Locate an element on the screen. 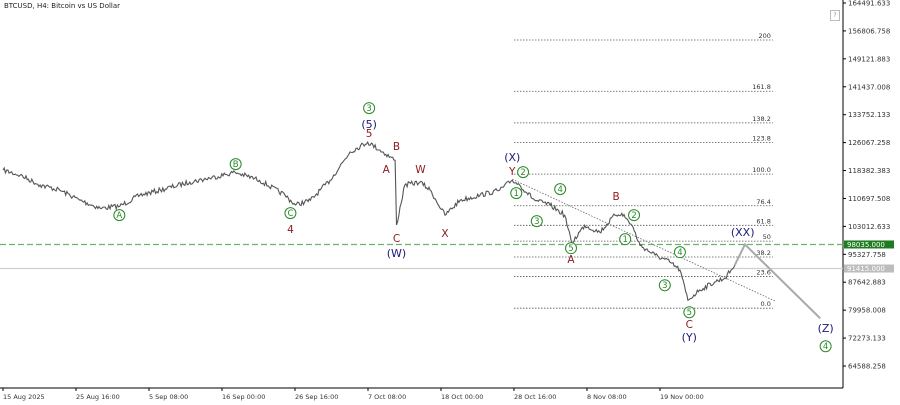 The image size is (900, 405). wave-label: (XX) is located at coordinates (743, 232).